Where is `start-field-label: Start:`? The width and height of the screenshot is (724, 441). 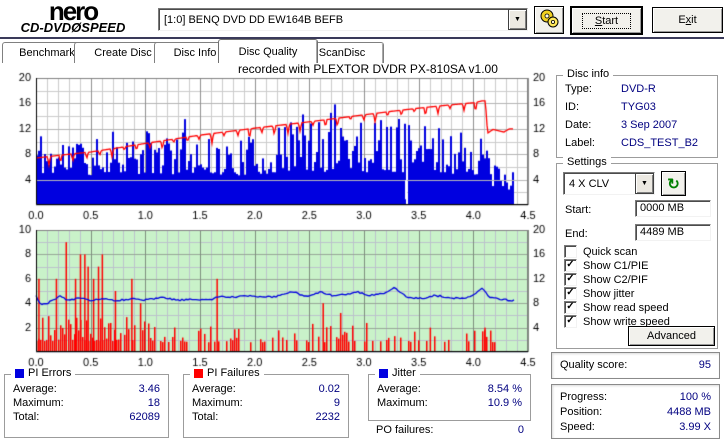 start-field-label: Start: is located at coordinates (578, 210).